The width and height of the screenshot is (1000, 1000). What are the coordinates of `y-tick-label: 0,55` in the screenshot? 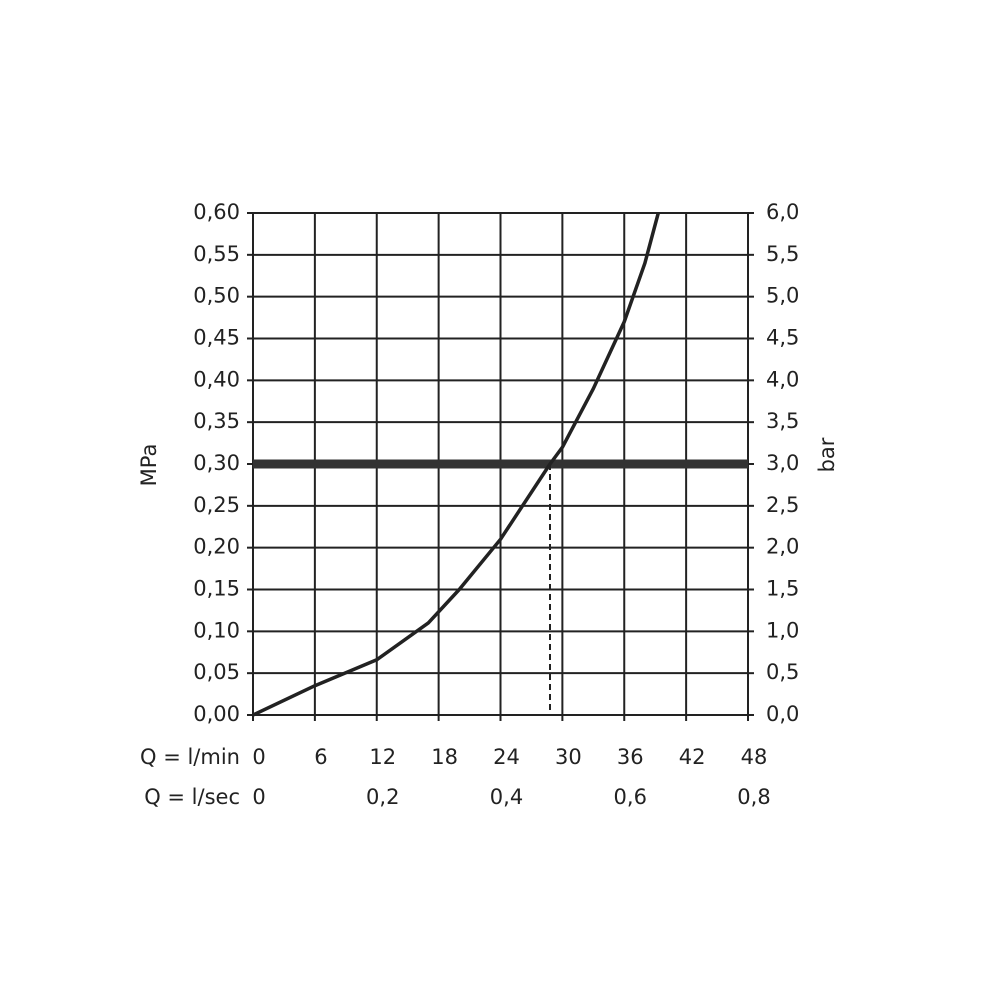 It's located at (216, 254).